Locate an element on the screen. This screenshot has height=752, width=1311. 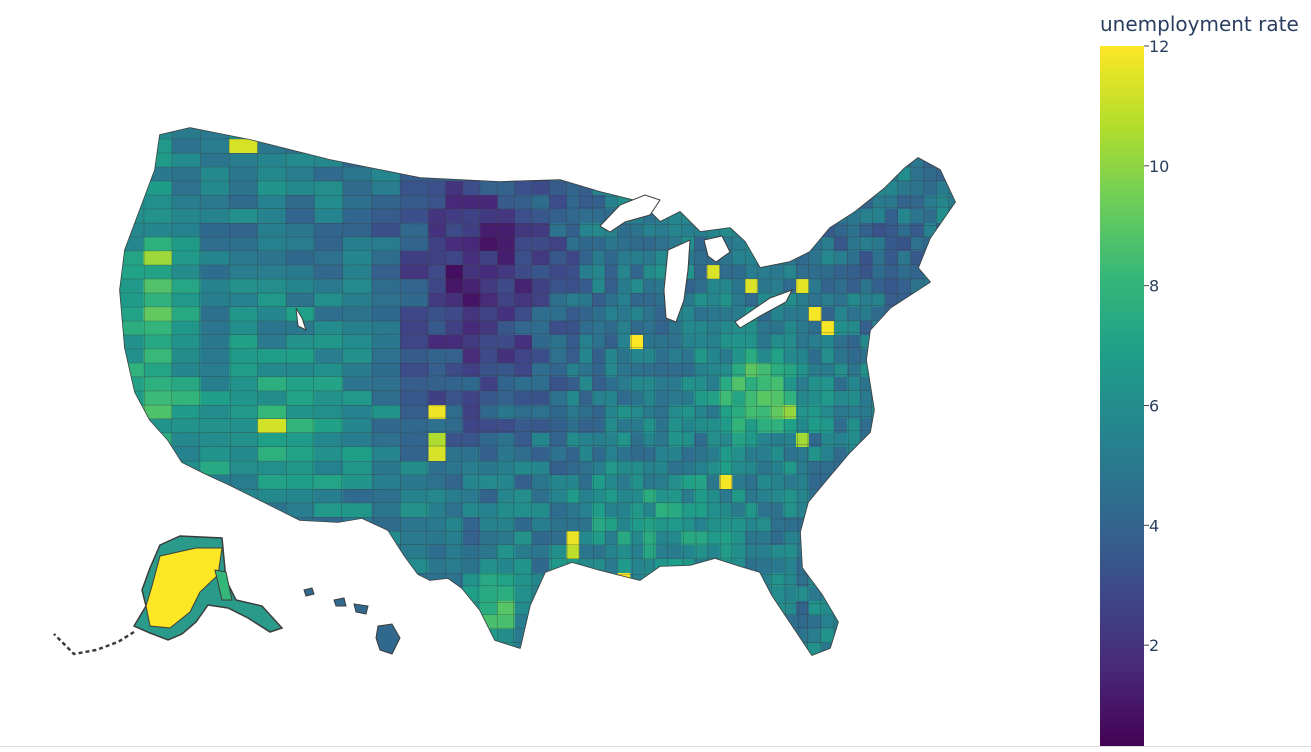
great-salt-lake is located at coordinates (301, 319).